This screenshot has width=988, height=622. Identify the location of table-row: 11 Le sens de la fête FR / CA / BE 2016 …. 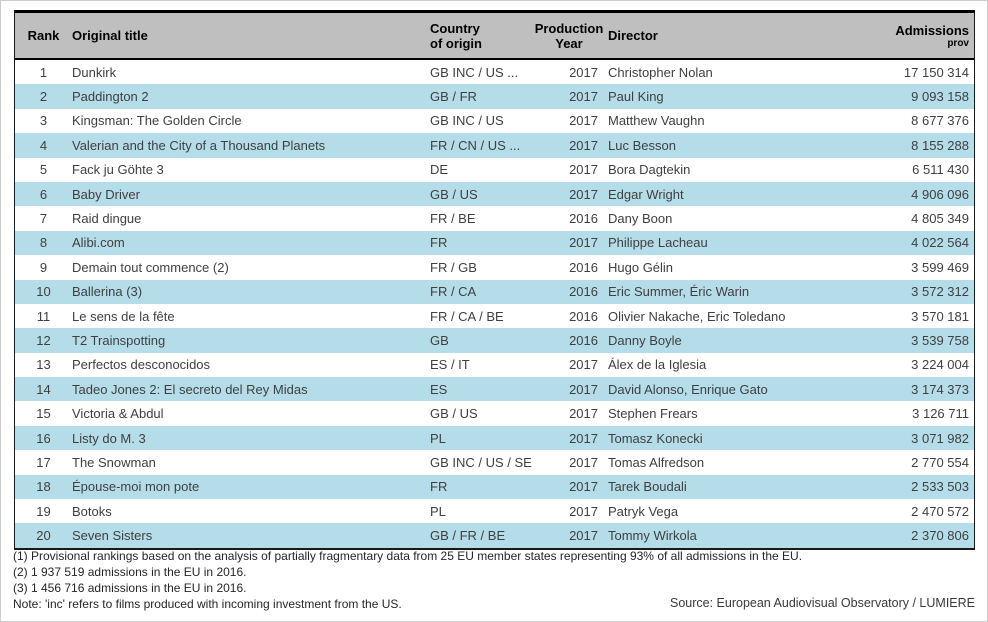
(494, 316).